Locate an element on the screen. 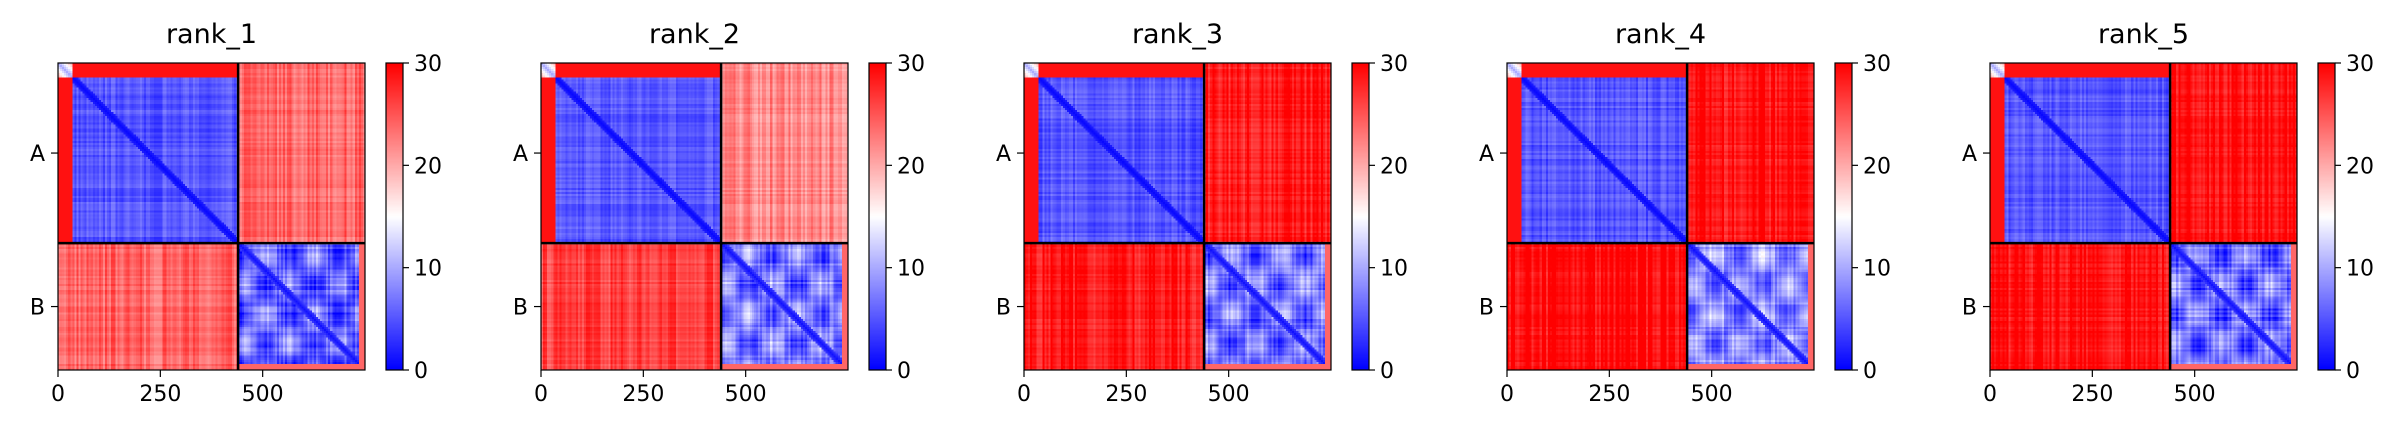 The width and height of the screenshot is (2401, 438). panel-title: rank_2 is located at coordinates (694, 34).